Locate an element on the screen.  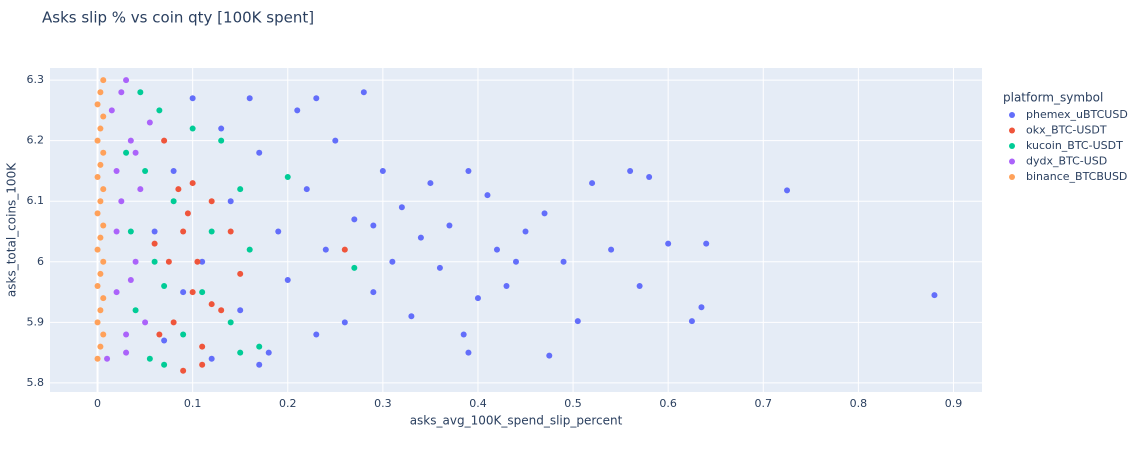
legend-label: phemex_uBTCUSD is located at coordinates (1077, 114).